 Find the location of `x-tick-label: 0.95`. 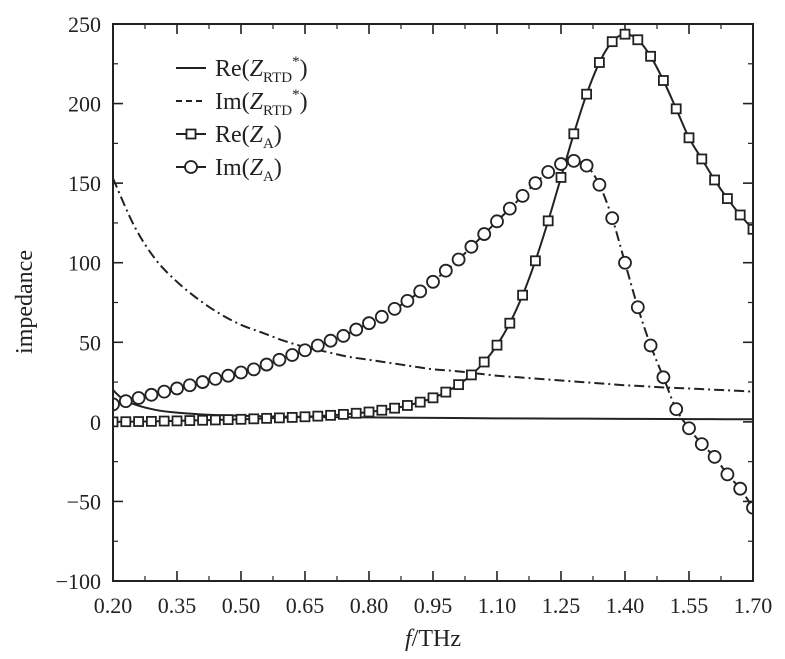

x-tick-label: 0.95 is located at coordinates (433, 605).